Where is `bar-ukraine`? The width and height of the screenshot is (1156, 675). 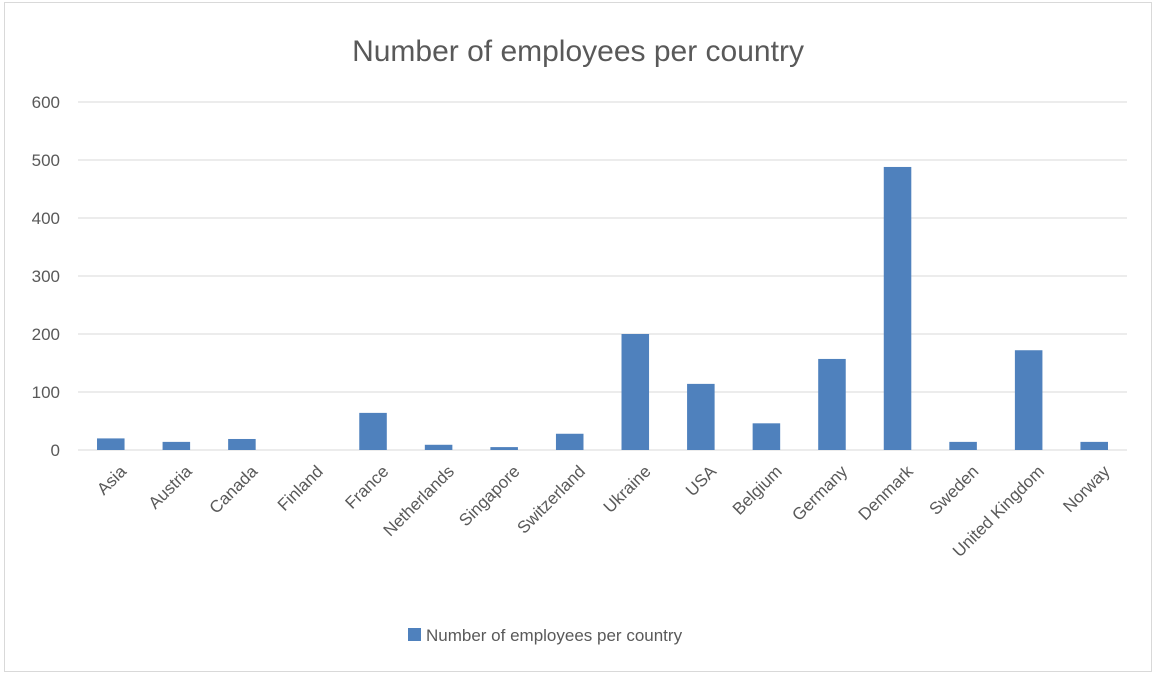
bar-ukraine is located at coordinates (635, 392).